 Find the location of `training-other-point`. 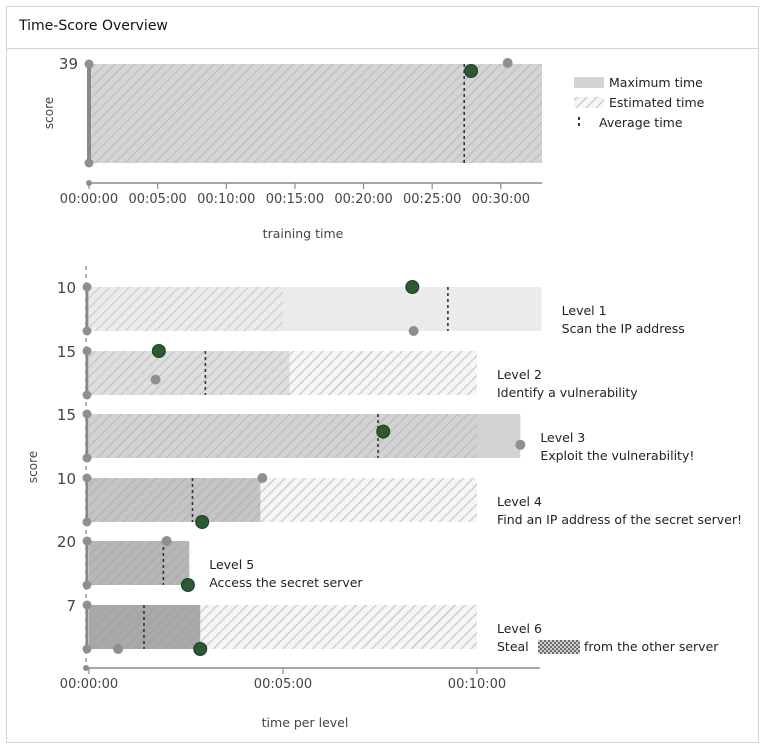

training-other-point is located at coordinates (507, 63).